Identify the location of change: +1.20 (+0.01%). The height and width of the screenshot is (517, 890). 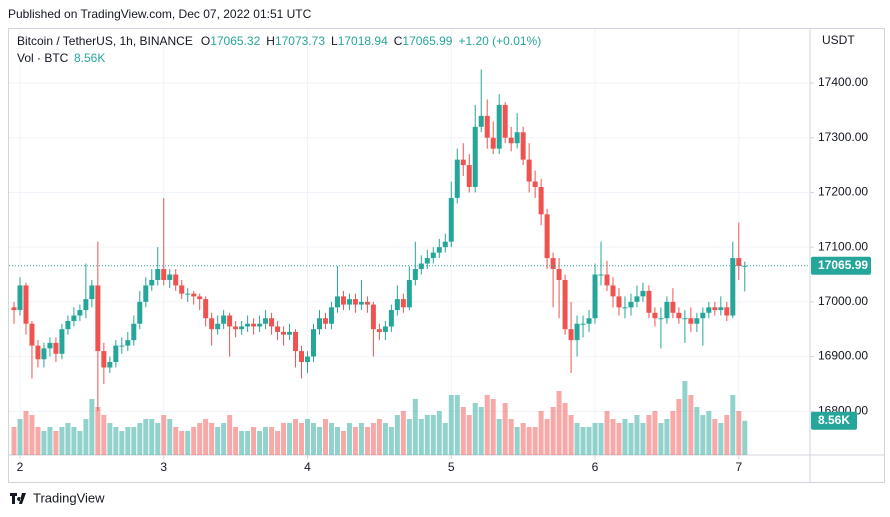
(499, 41).